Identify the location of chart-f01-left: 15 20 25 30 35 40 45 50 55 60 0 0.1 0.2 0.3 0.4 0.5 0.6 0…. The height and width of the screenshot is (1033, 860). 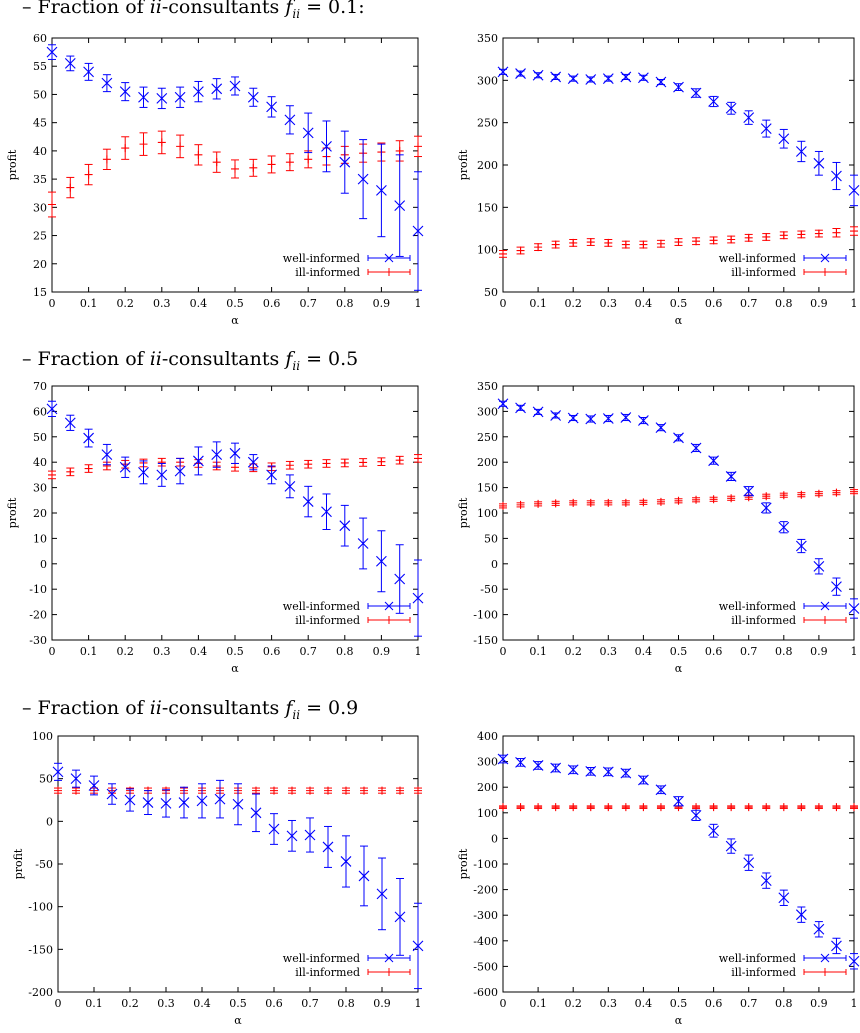
(215, 179).